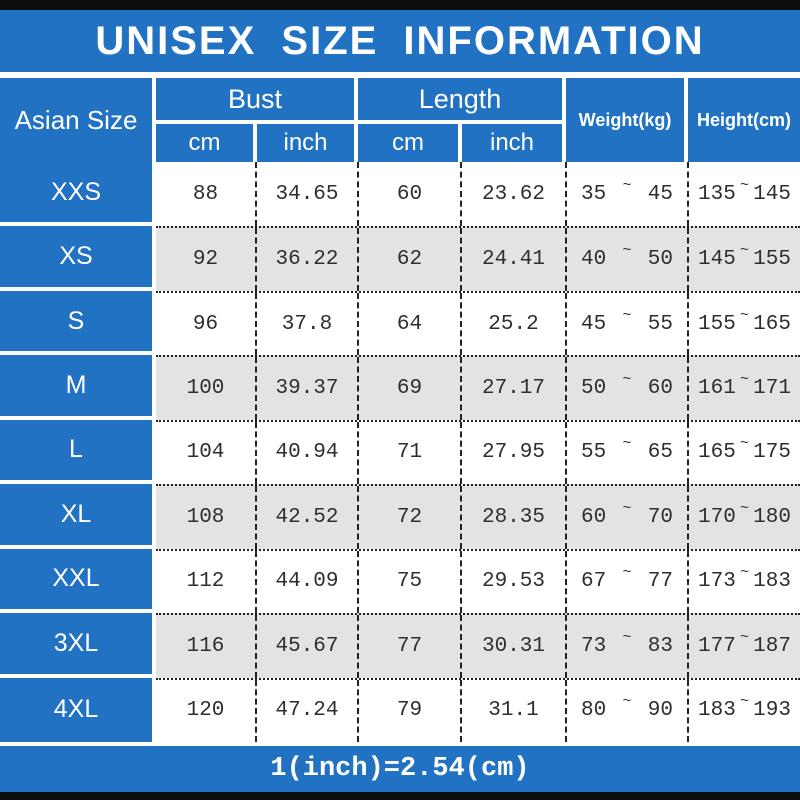 Image resolution: width=800 pixels, height=800 pixels. What do you see at coordinates (660, 582) in the screenshot?
I see `weight-max: 77` at bounding box center [660, 582].